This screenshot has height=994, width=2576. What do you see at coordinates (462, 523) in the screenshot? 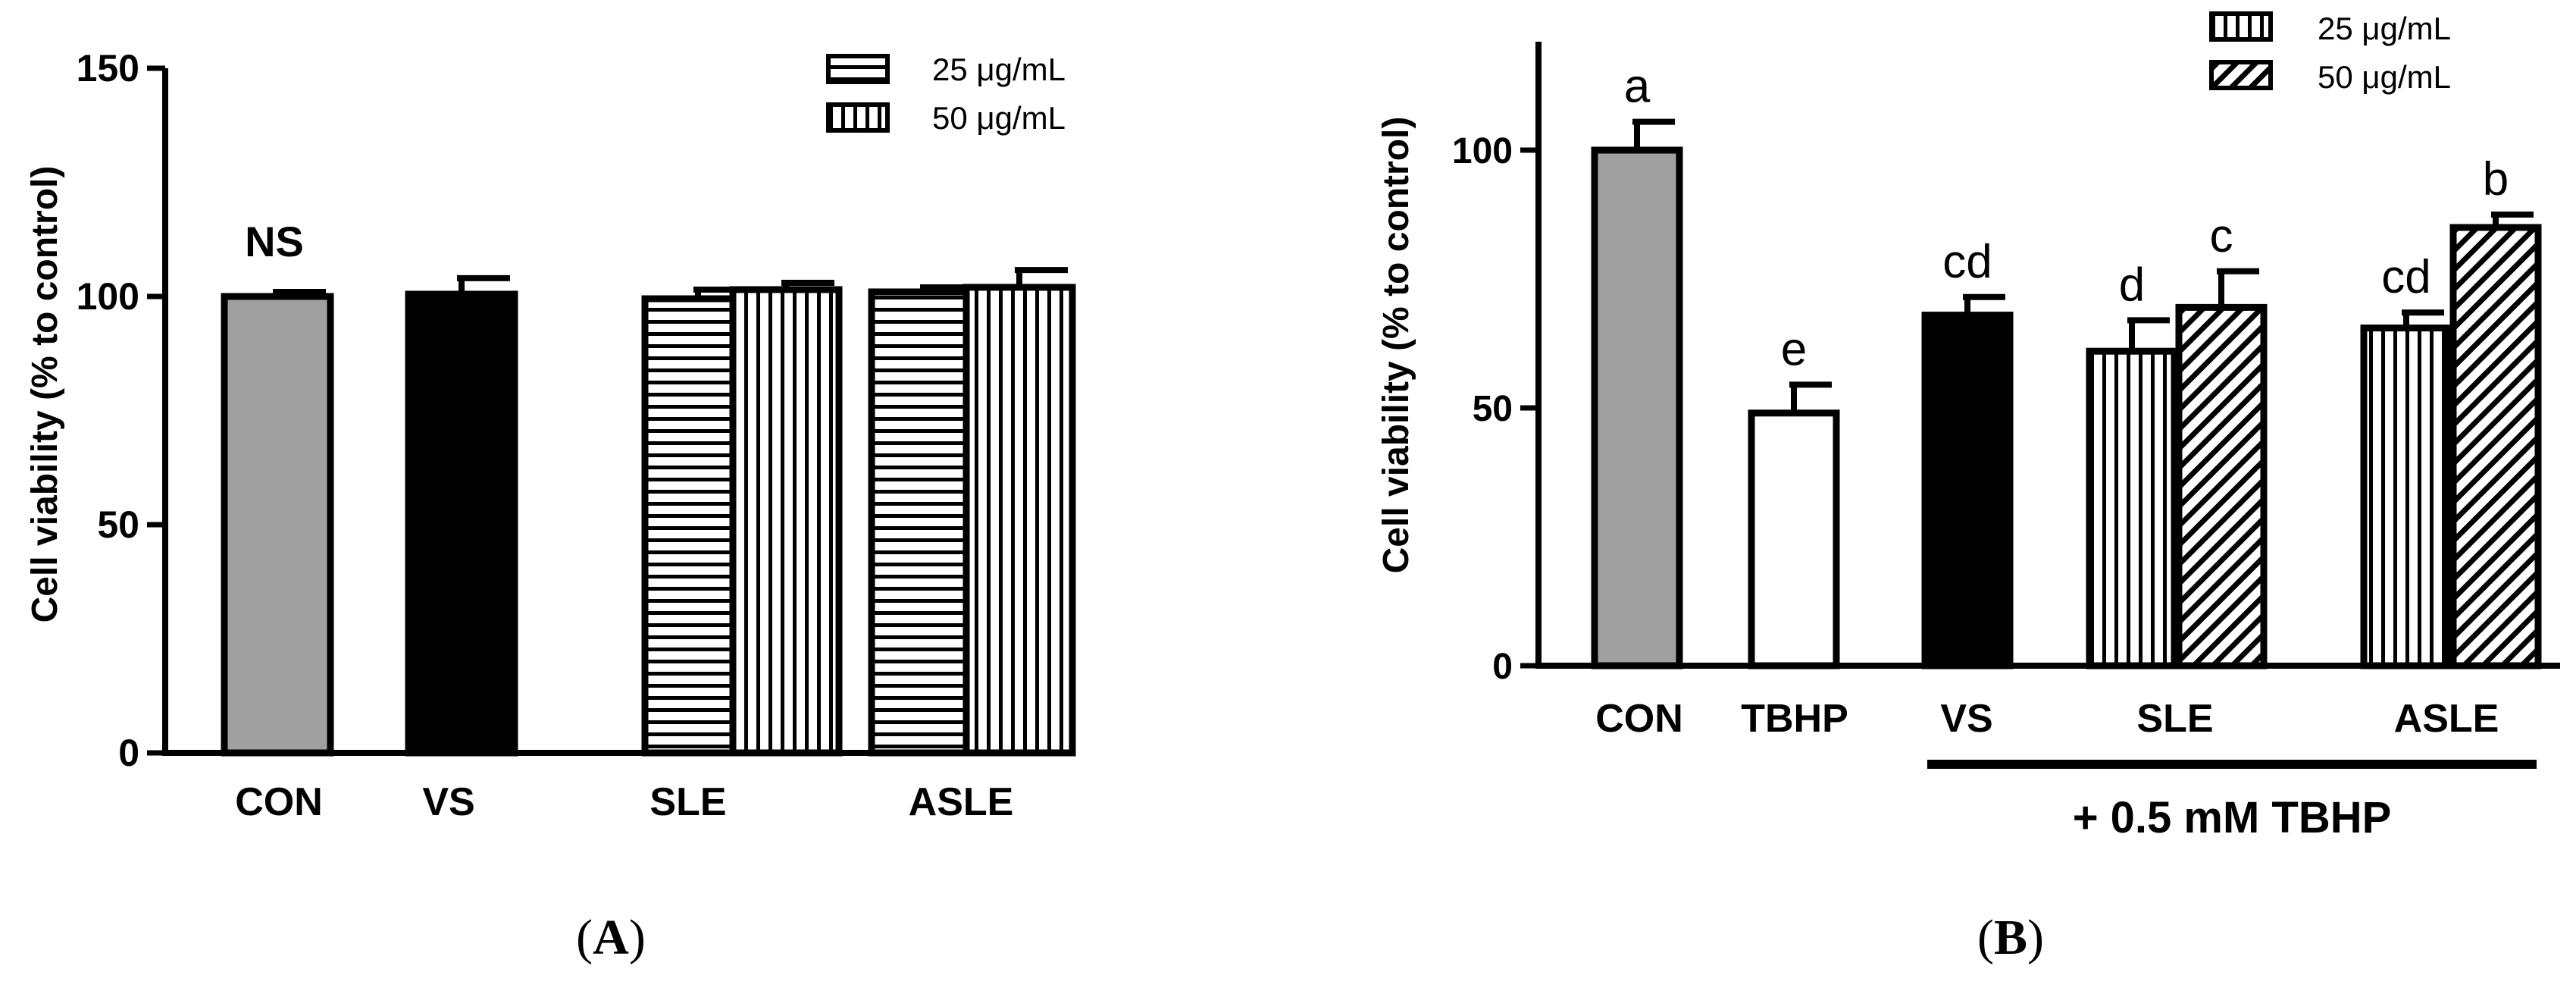
I see `panel-a-bar-vs` at bounding box center [462, 523].